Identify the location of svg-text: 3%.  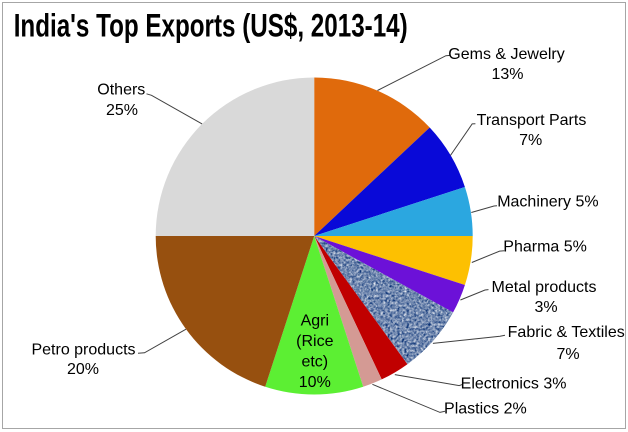
(545, 307).